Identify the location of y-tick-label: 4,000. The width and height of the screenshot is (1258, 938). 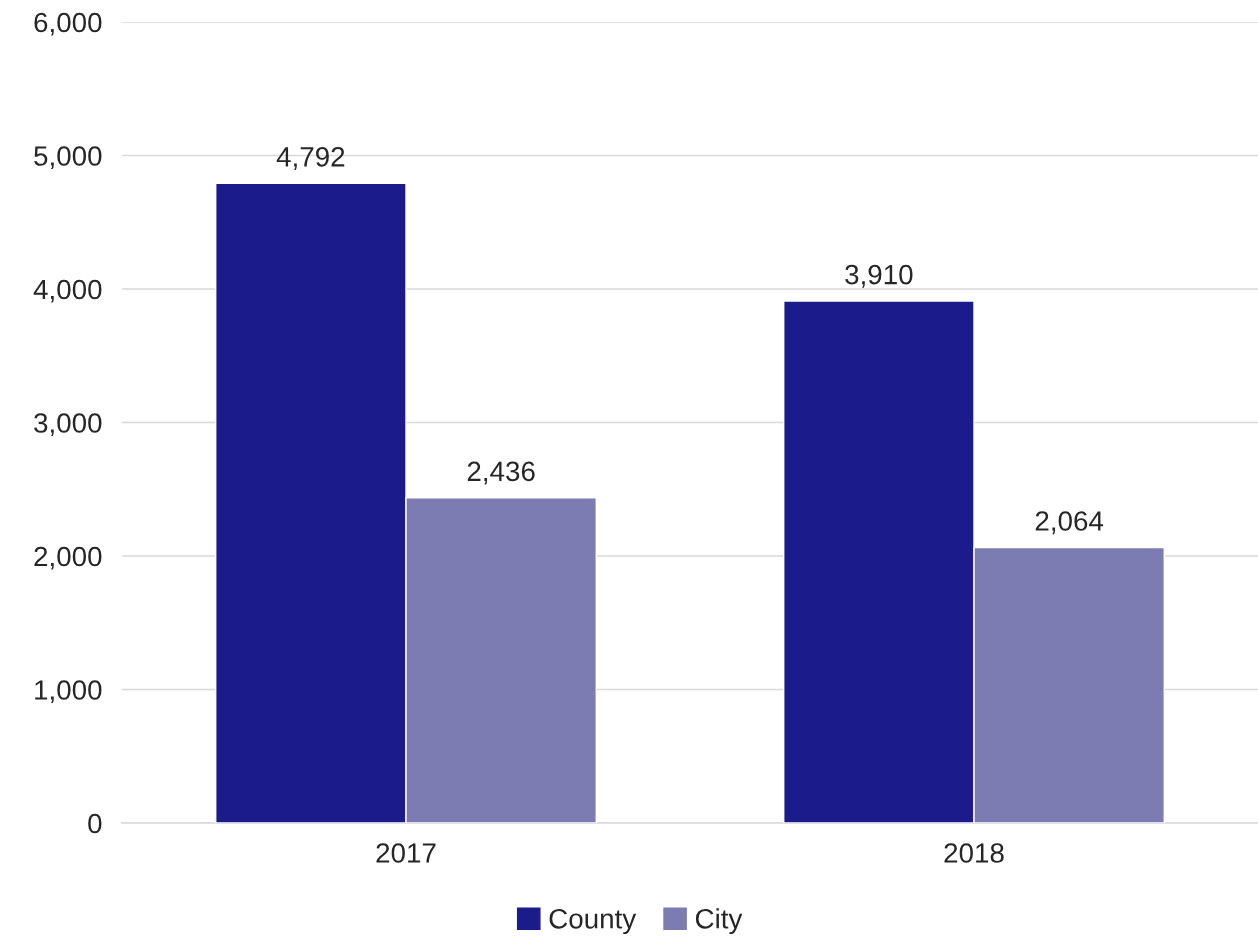
(67, 291).